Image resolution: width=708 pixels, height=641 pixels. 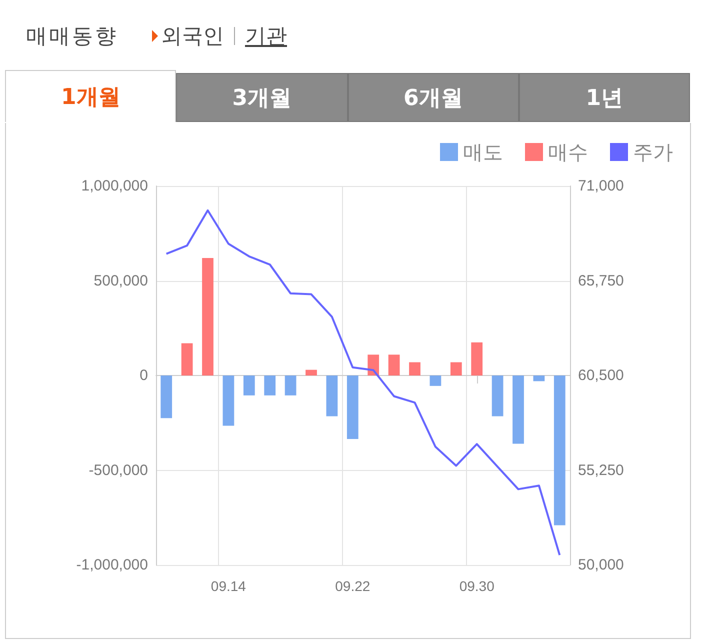 I want to click on x-tick-label: 09.30, so click(x=477, y=586).